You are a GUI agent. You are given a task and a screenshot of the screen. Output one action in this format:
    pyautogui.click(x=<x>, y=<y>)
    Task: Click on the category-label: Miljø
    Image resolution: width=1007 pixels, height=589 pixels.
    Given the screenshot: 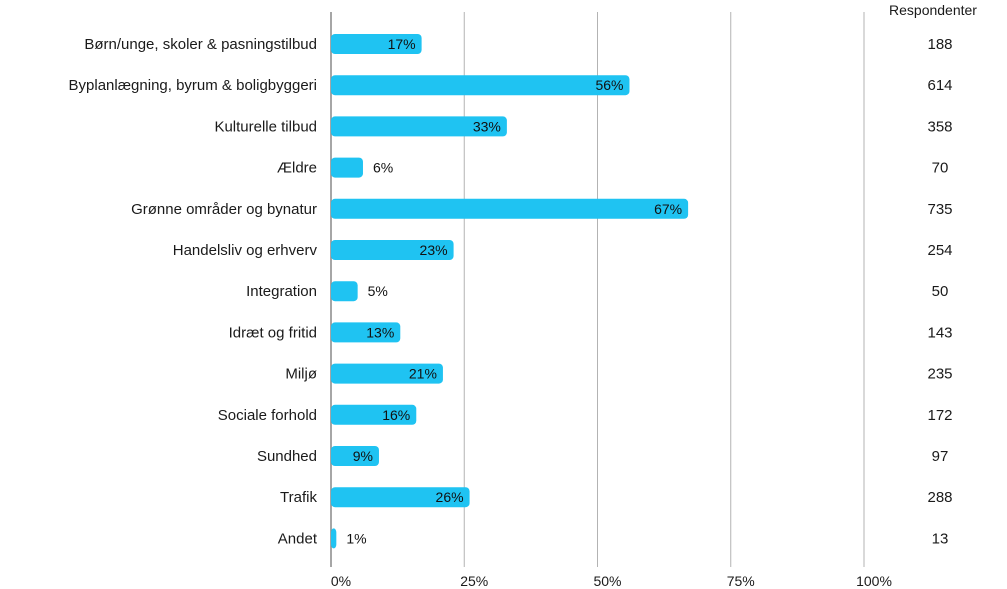 What is the action you would take?
    pyautogui.click(x=301, y=374)
    